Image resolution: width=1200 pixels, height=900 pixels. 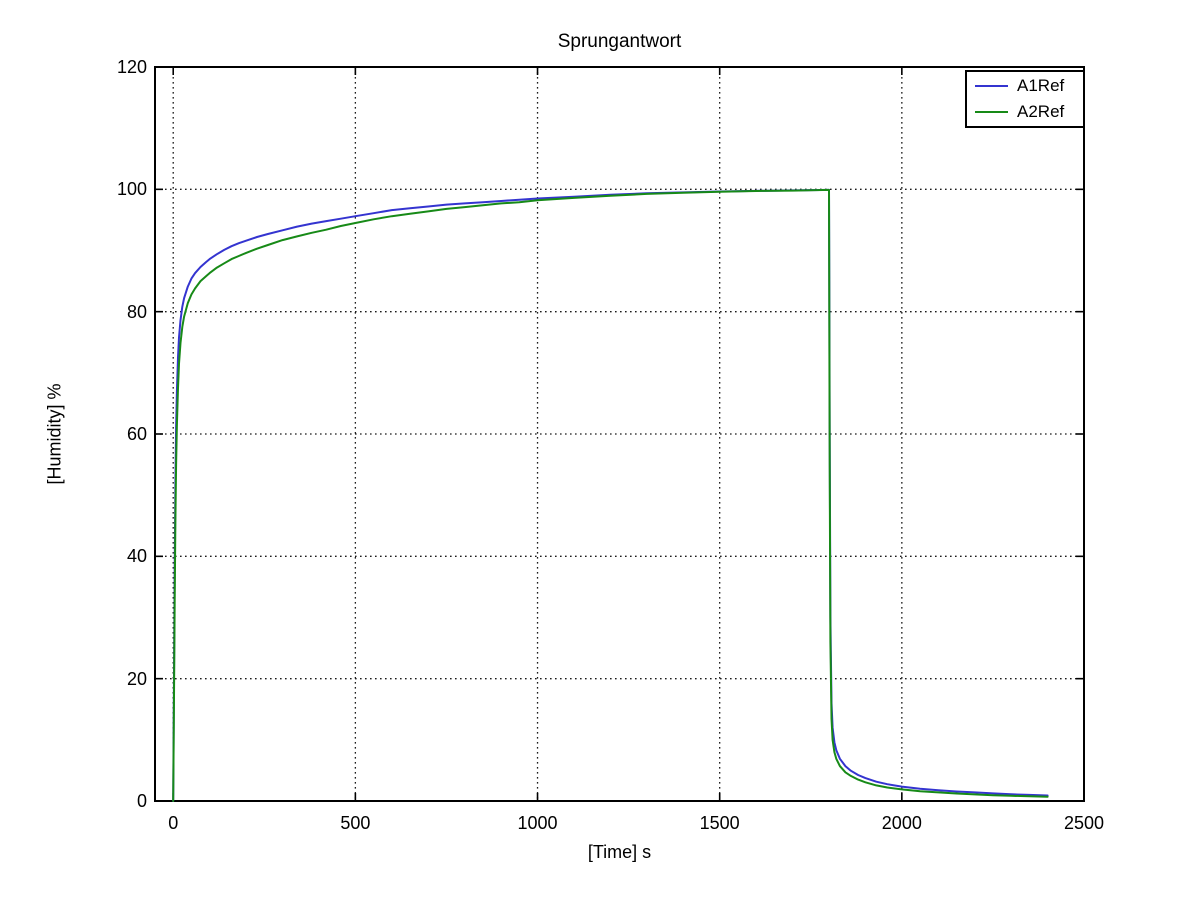 I want to click on y-tick-label-20: 20, so click(x=136, y=678).